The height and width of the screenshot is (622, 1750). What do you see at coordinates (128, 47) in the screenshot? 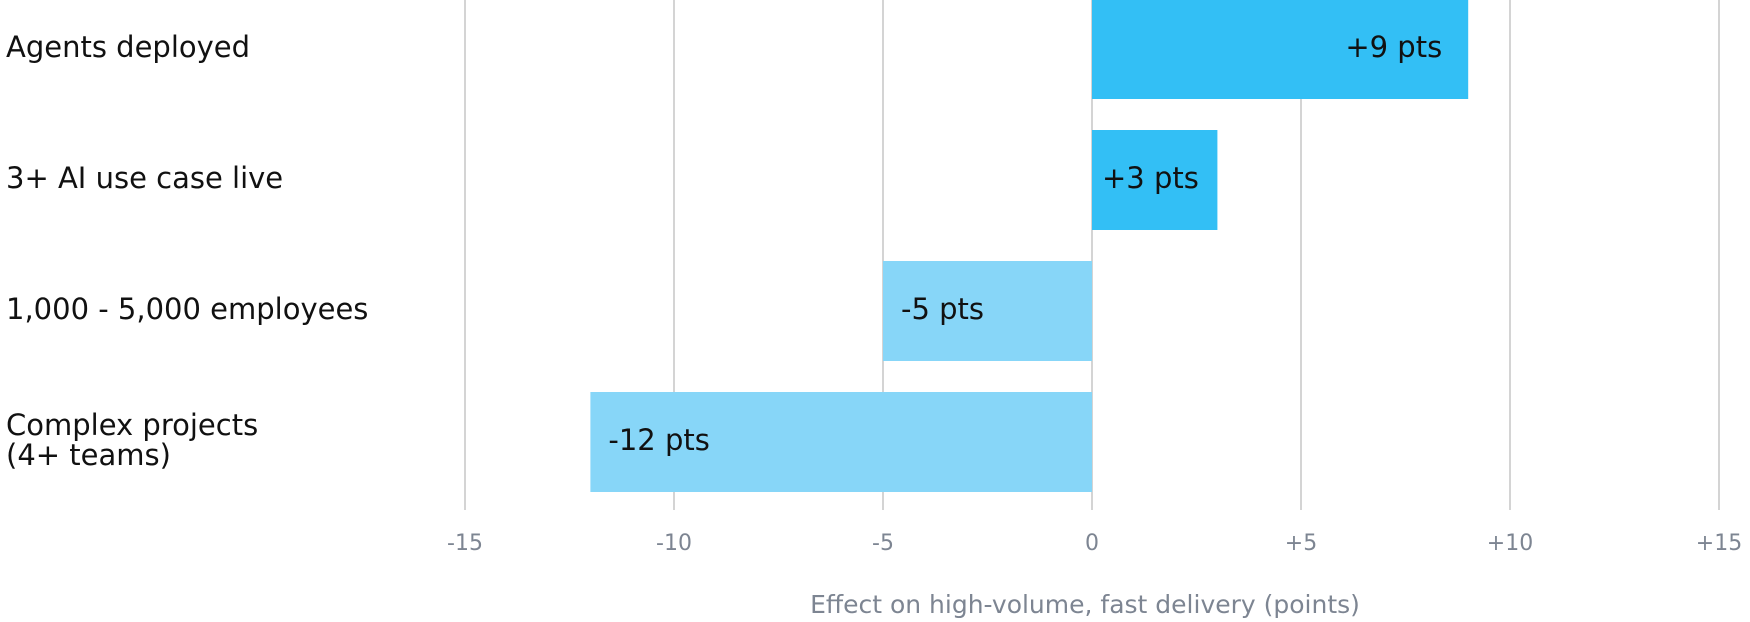
I see `category-label: Agents deployed` at bounding box center [128, 47].